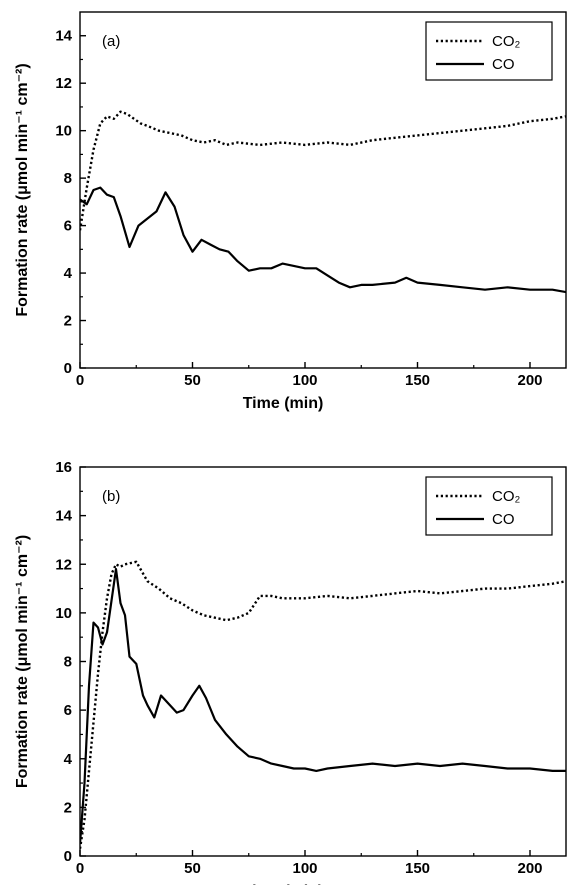 The height and width of the screenshot is (885, 568). I want to click on panel-label: (b), so click(111, 496).